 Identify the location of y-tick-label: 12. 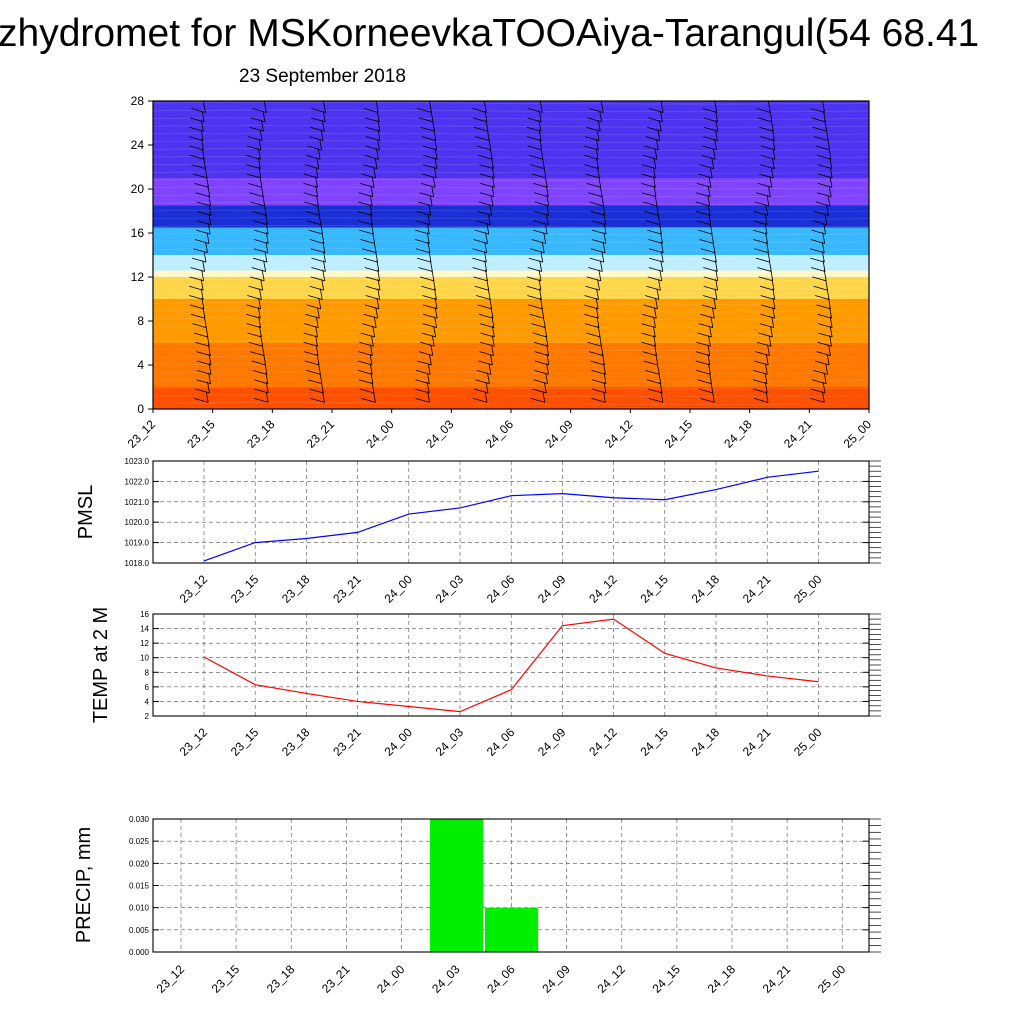
(138, 277).